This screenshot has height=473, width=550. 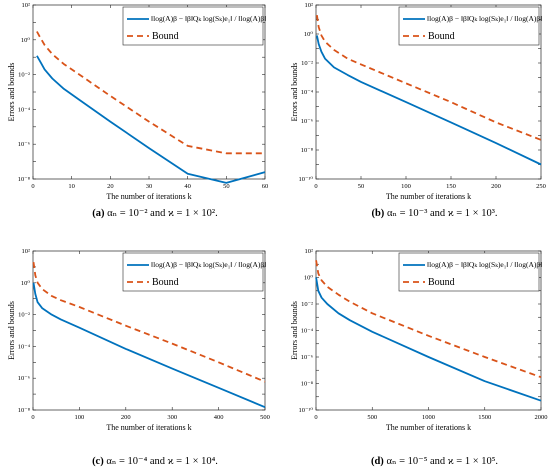 I want to click on subfigure-caption-text: αₙ = 10⁻⁵ and ϰ = 1 × 10⁵., so click(x=442, y=461).